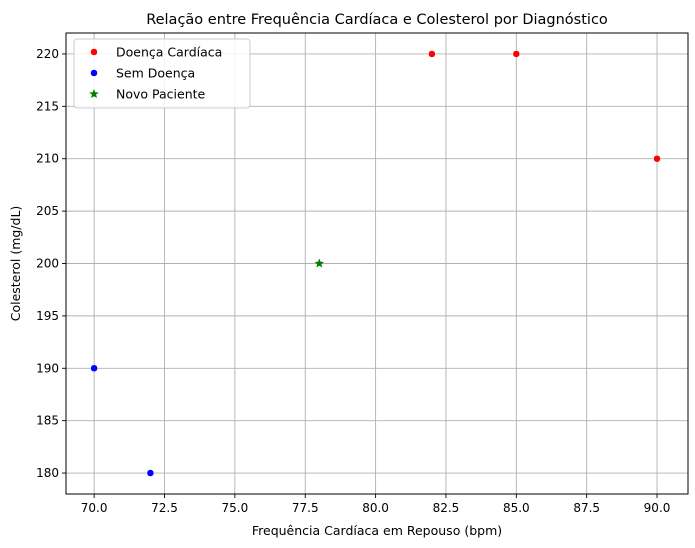  Describe the element at coordinates (305, 508) in the screenshot. I see `x-tick-label: 77.5` at that location.